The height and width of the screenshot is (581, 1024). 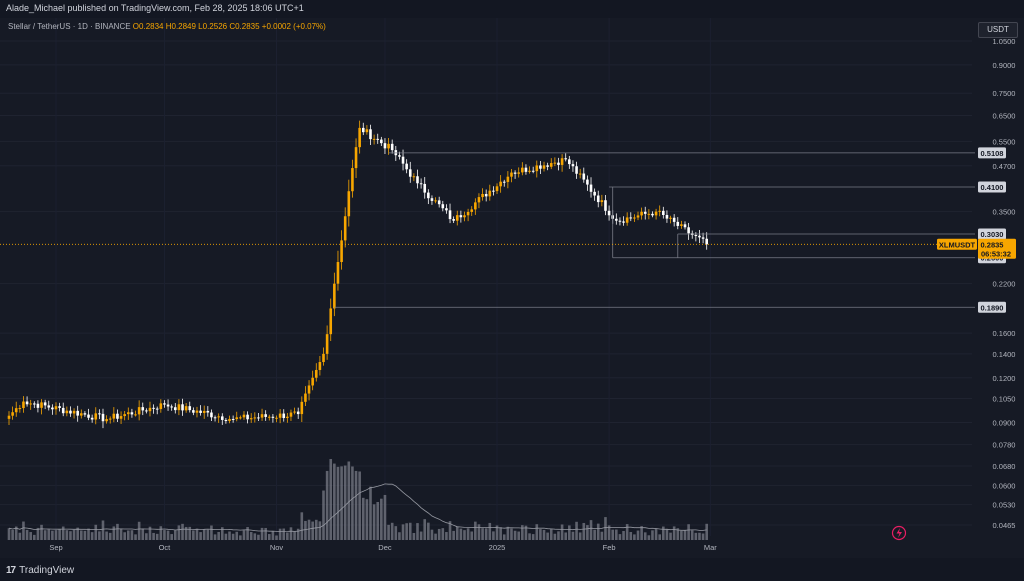 I want to click on level-label: 0.1890, so click(x=992, y=307).